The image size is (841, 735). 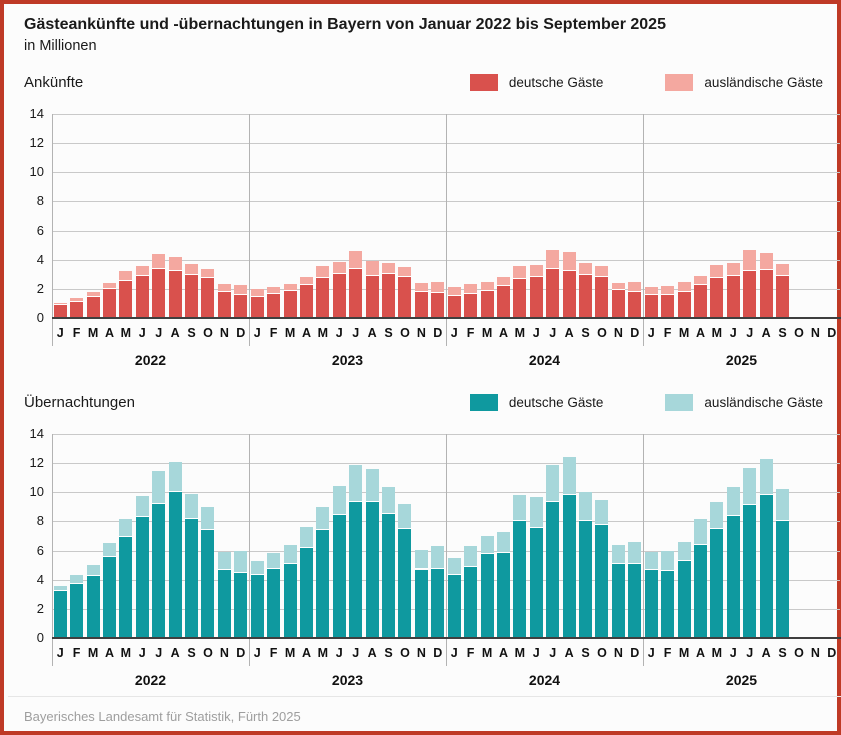 I want to click on y-axis-label: 8, so click(x=40, y=521).